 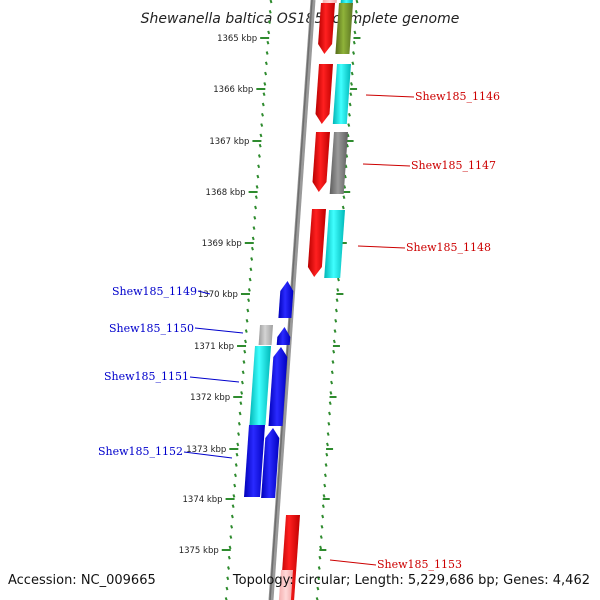 What do you see at coordinates (206, 450) in the screenshot?
I see `kbp-label: 1373 kbp` at bounding box center [206, 450].